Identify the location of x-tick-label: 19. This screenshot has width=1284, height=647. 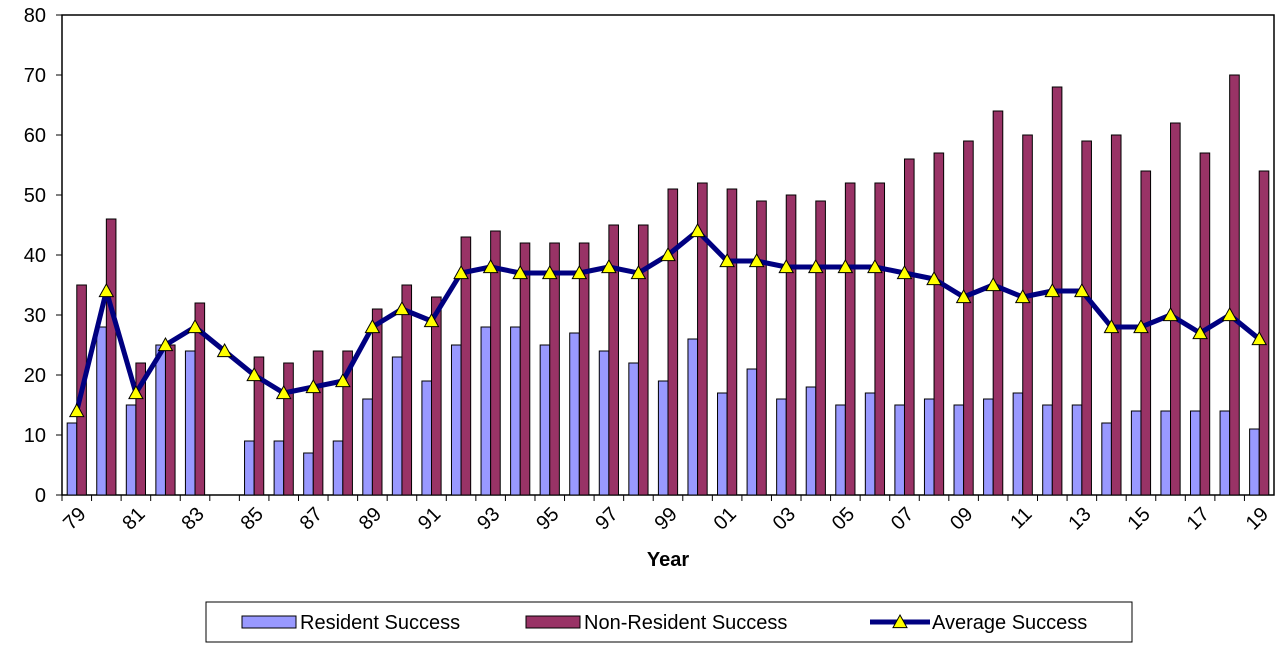
(1257, 518).